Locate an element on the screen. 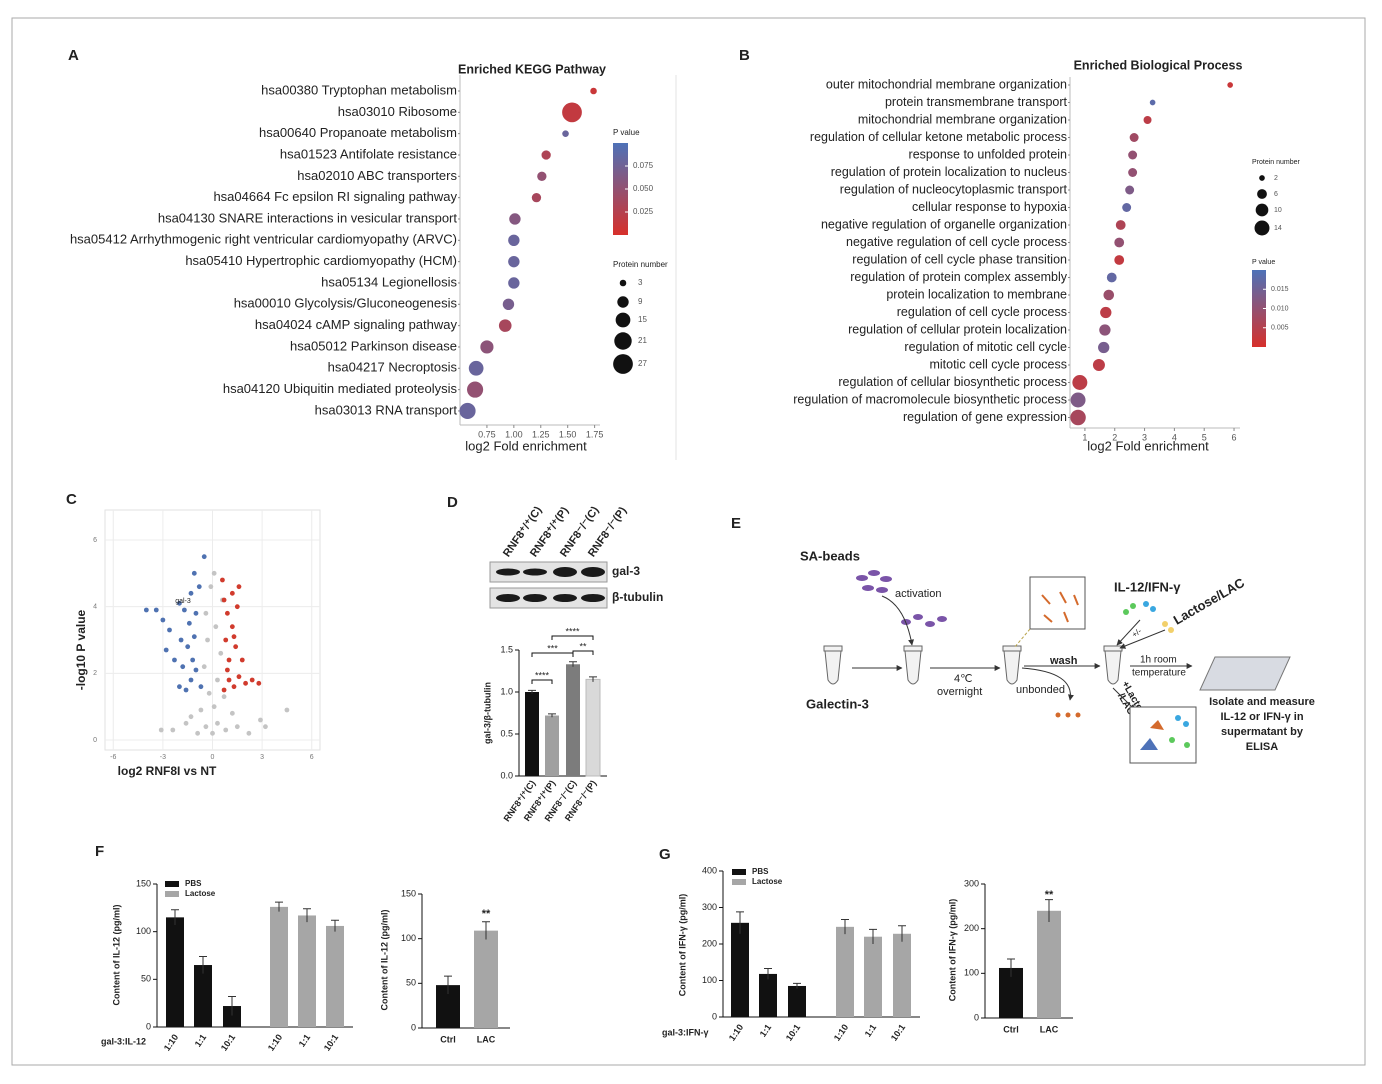  chart-title: Enriched KEGG Pathway is located at coordinates (532, 69).